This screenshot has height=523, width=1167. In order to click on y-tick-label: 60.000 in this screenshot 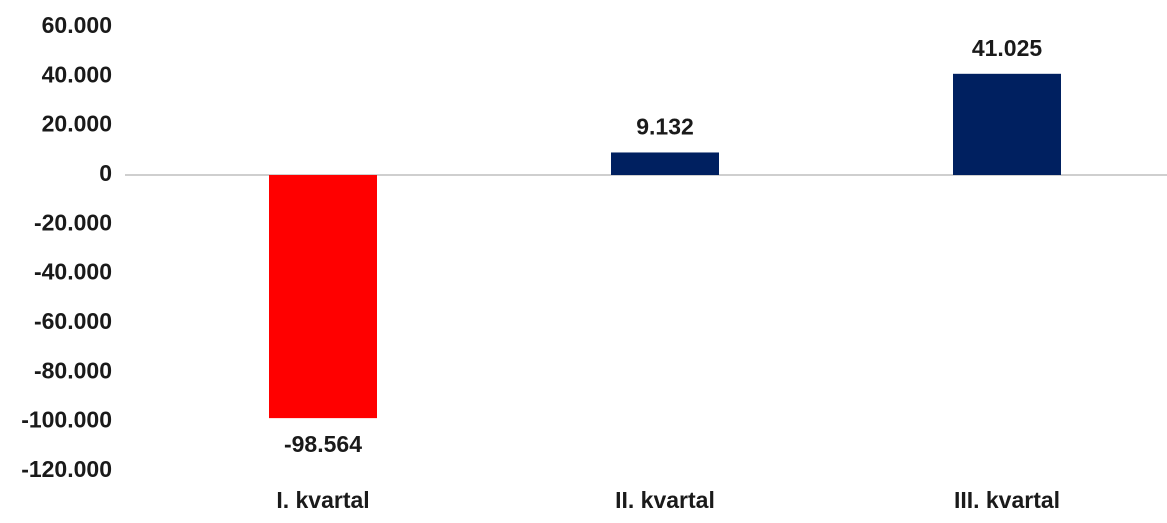, I will do `click(77, 25)`.